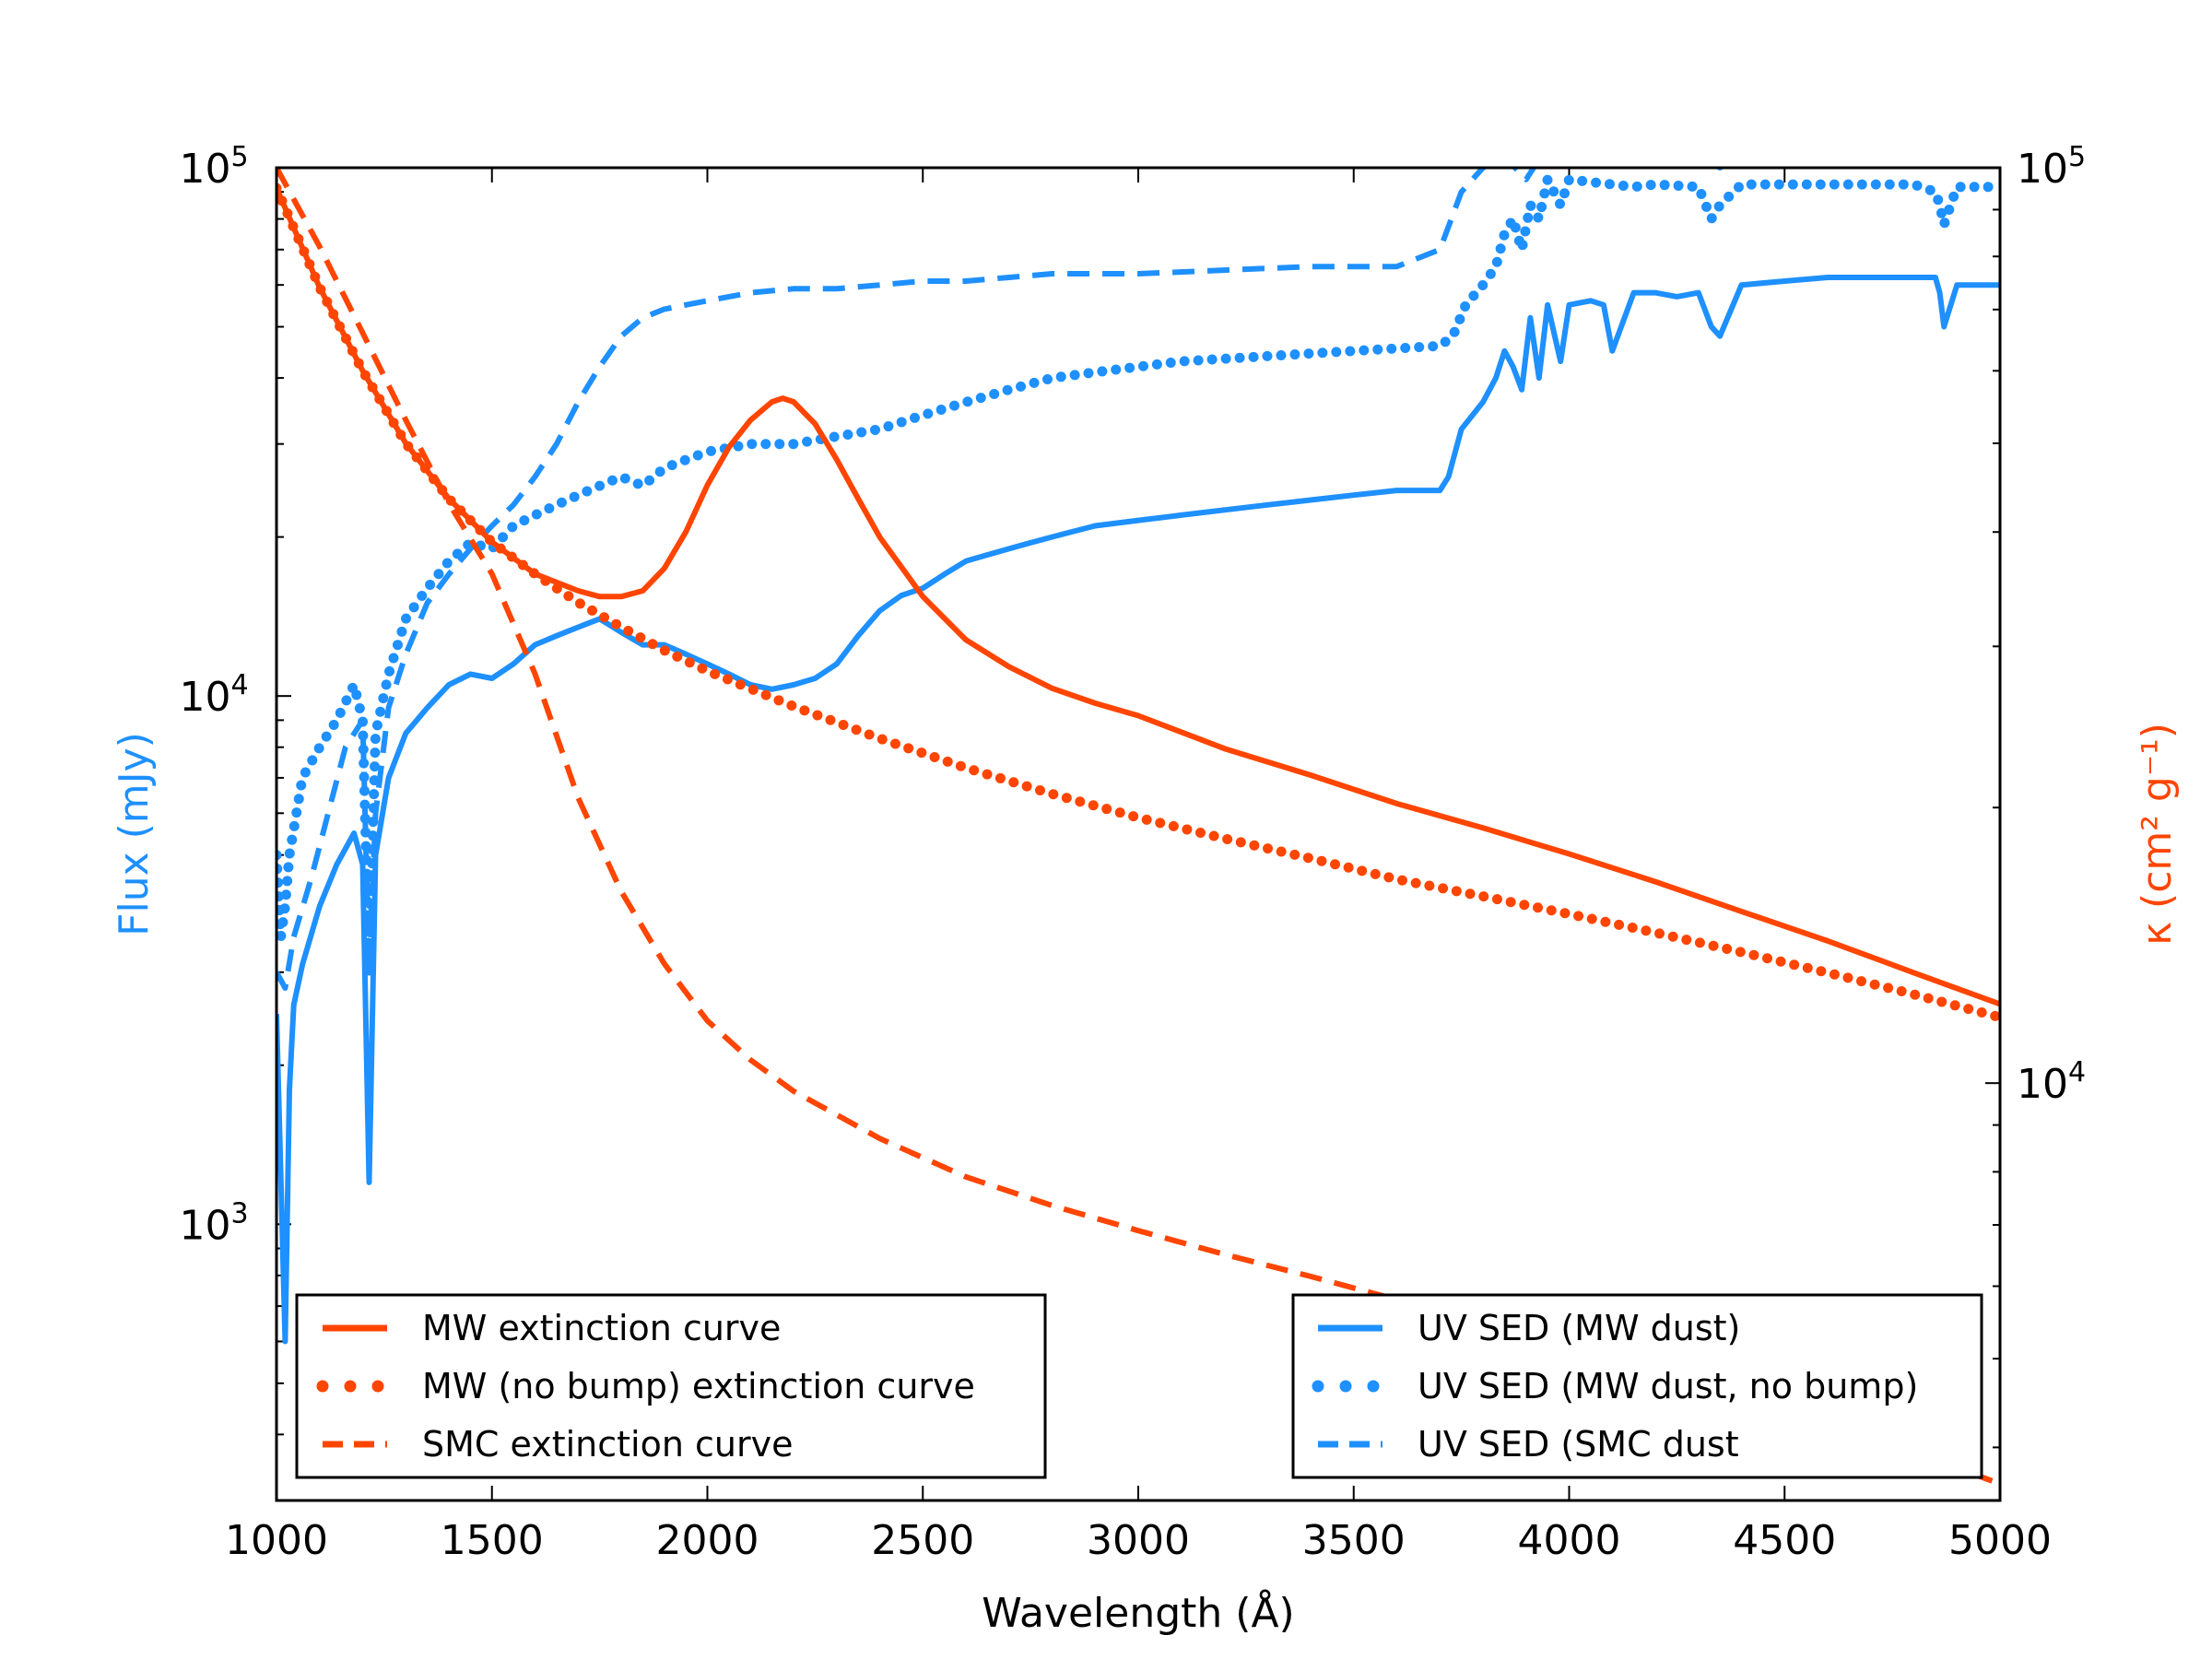 This screenshot has width=2212, height=1659. What do you see at coordinates (1579, 1328) in the screenshot?
I see `legend-label-sed-mw: UV SED (MW dust)` at bounding box center [1579, 1328].